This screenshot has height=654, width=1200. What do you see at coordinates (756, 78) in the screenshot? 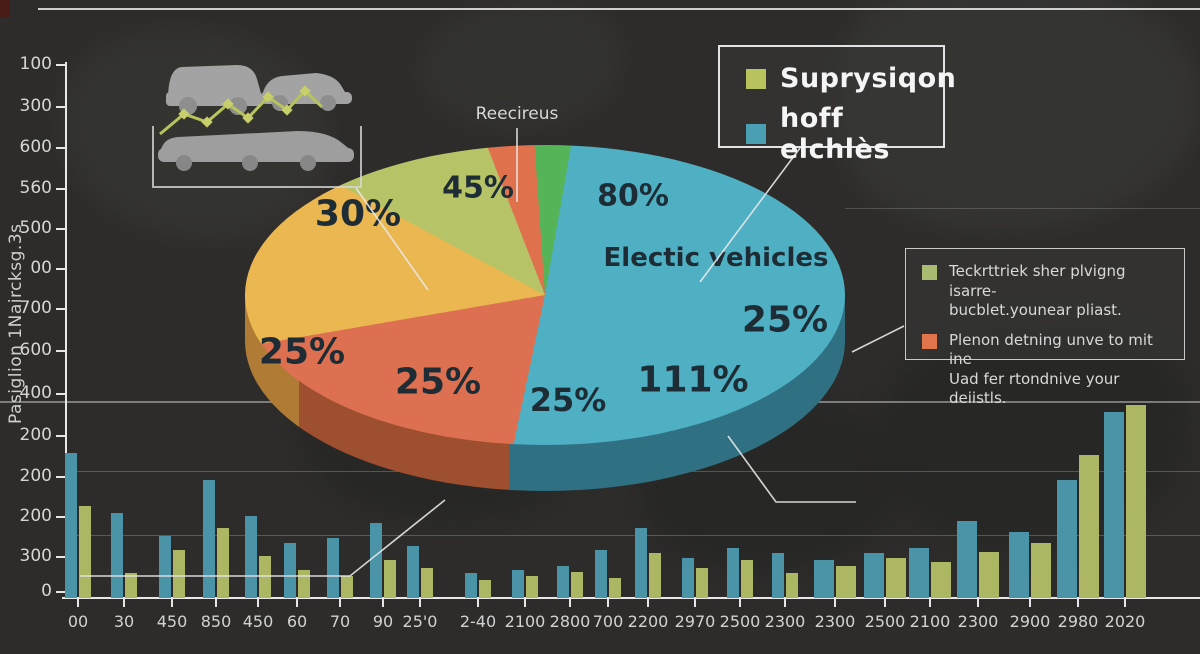
I see `olive-swatch-icon` at bounding box center [756, 78].